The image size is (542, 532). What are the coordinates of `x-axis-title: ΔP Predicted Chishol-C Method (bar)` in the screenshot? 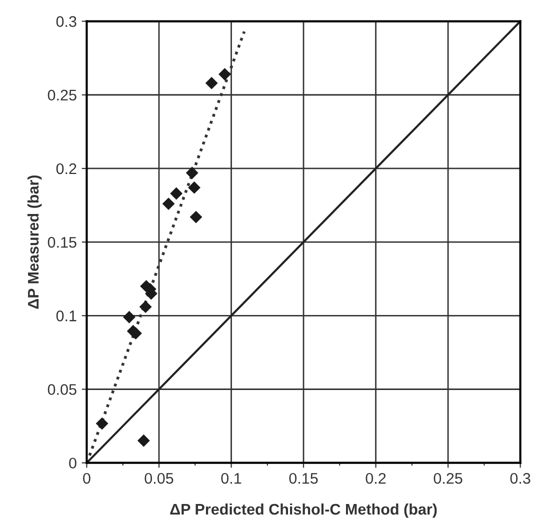 It's located at (303, 510).